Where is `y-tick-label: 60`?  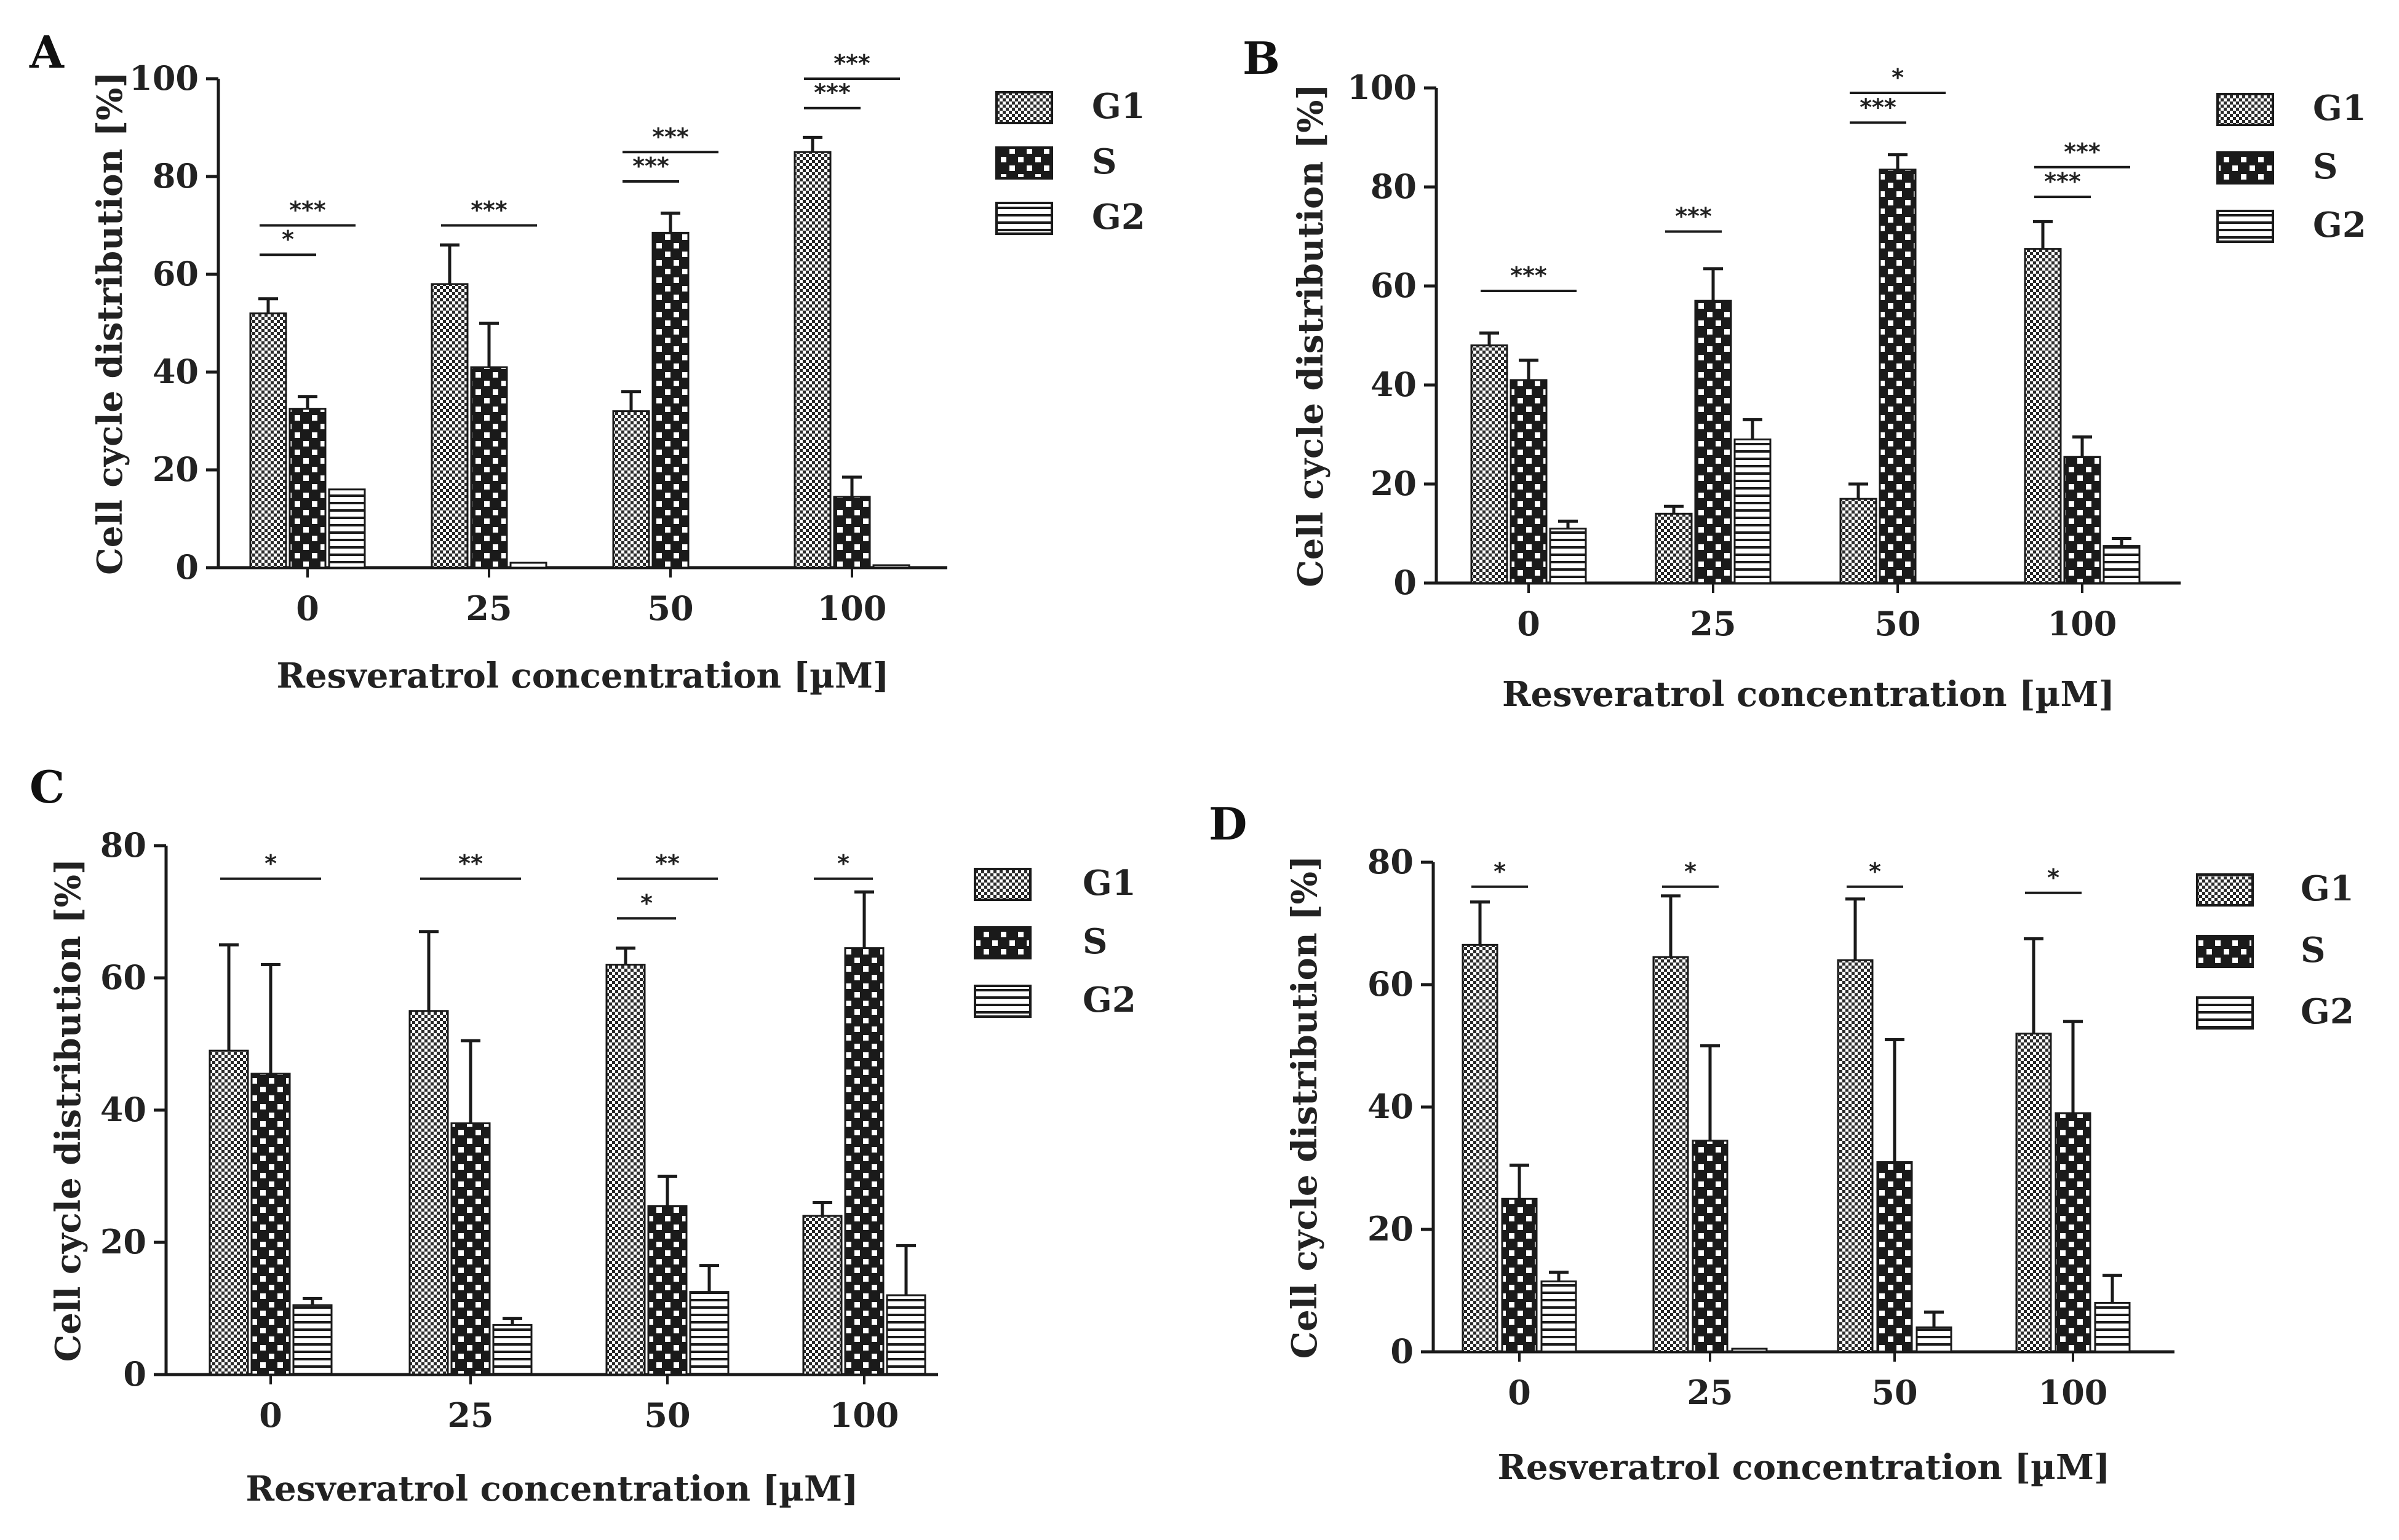
y-tick-label: 60 is located at coordinates (123, 978).